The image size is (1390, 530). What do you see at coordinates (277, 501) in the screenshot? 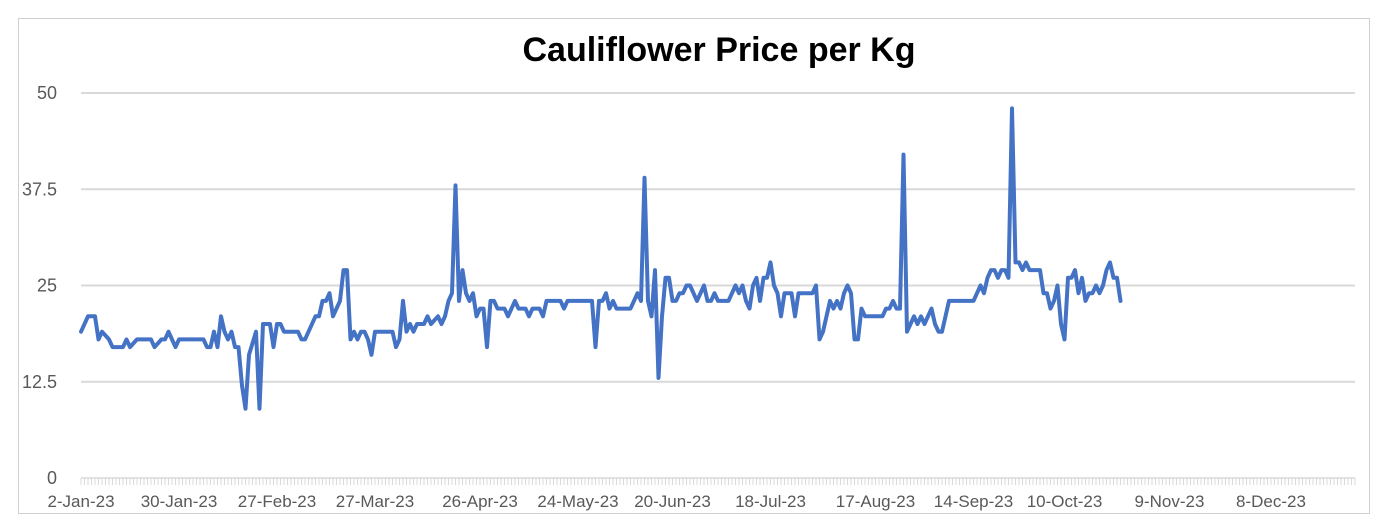
I see `x-tick-label: 27-Feb-23` at bounding box center [277, 501].